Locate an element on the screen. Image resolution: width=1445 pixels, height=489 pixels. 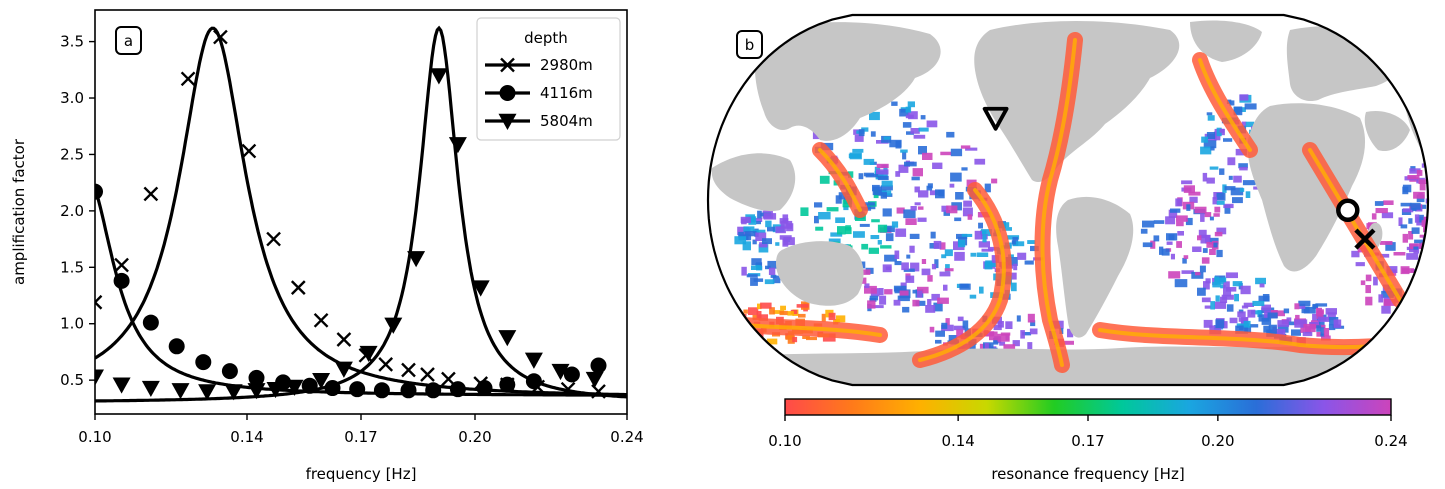
colorbar-ticks: 0.10 0.14 0.17 0.20 0.24 is located at coordinates (1088, 432).